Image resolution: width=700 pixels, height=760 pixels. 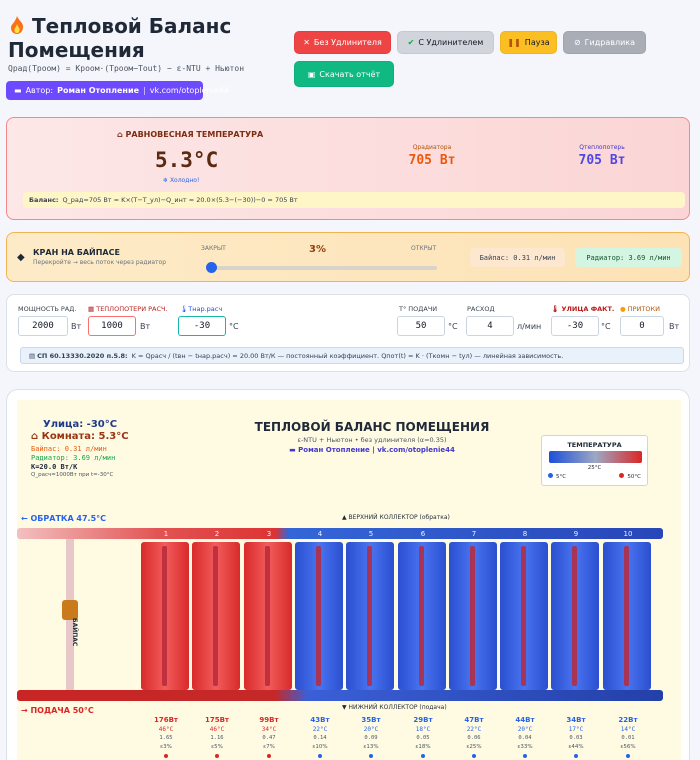 I want to click on section-metric: 99Вт 34°C 0.47 ε7%, so click(x=269, y=737).